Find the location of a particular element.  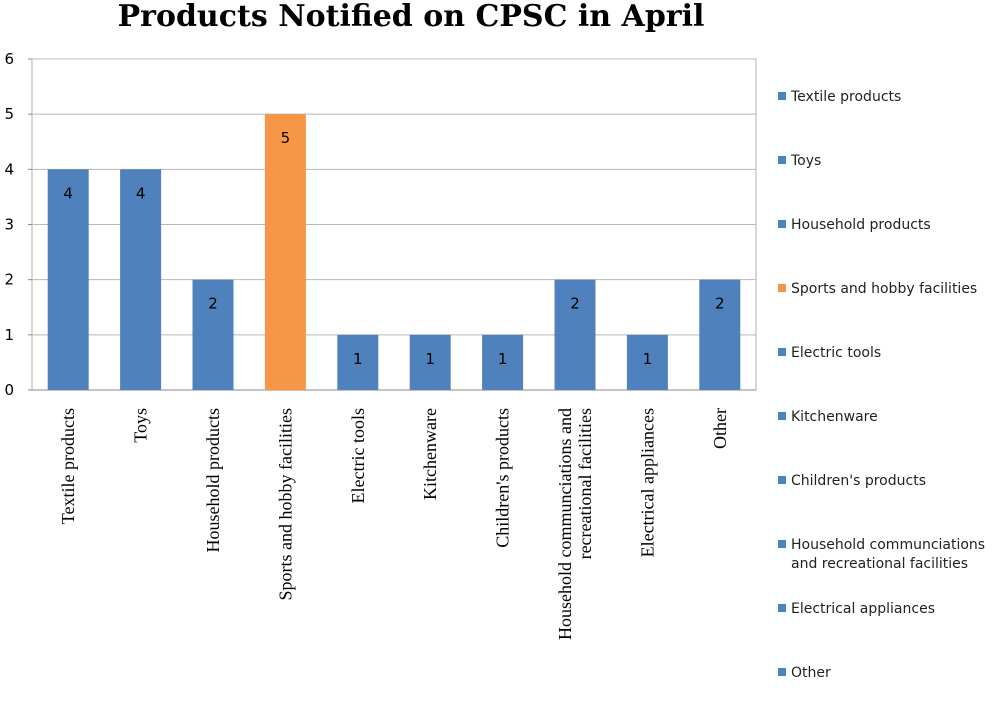

category-label: Electrical appliances is located at coordinates (647, 482).